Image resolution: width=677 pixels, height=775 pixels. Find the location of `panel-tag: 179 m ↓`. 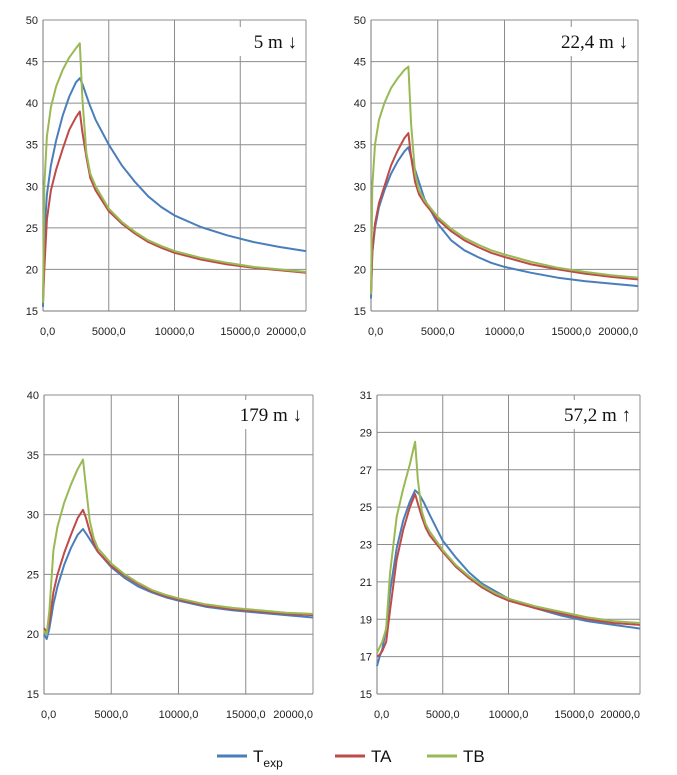

panel-tag: 179 m ↓ is located at coordinates (271, 415).